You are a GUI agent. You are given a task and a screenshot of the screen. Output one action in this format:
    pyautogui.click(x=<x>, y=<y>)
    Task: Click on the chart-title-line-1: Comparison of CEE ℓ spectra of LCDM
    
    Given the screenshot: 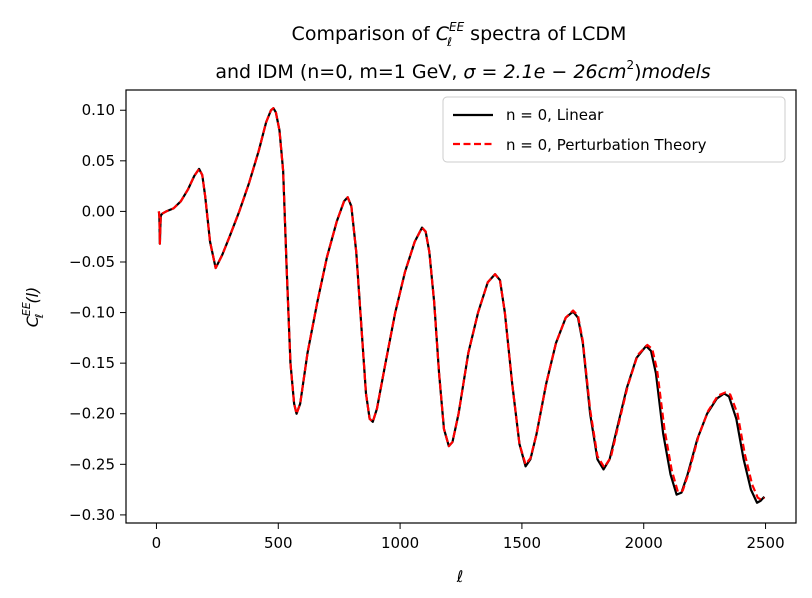 What is the action you would take?
    pyautogui.click(x=459, y=34)
    